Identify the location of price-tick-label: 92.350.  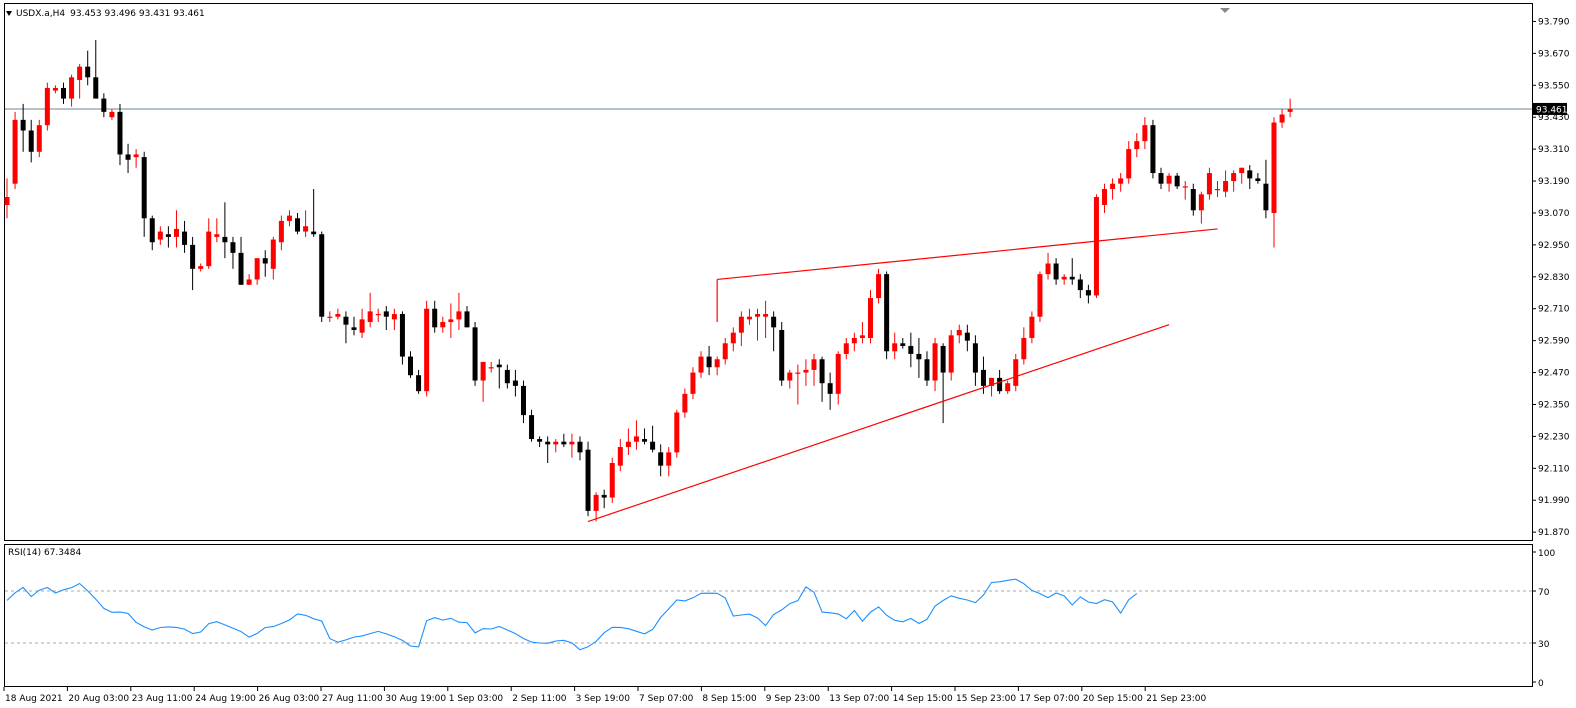
(1554, 405).